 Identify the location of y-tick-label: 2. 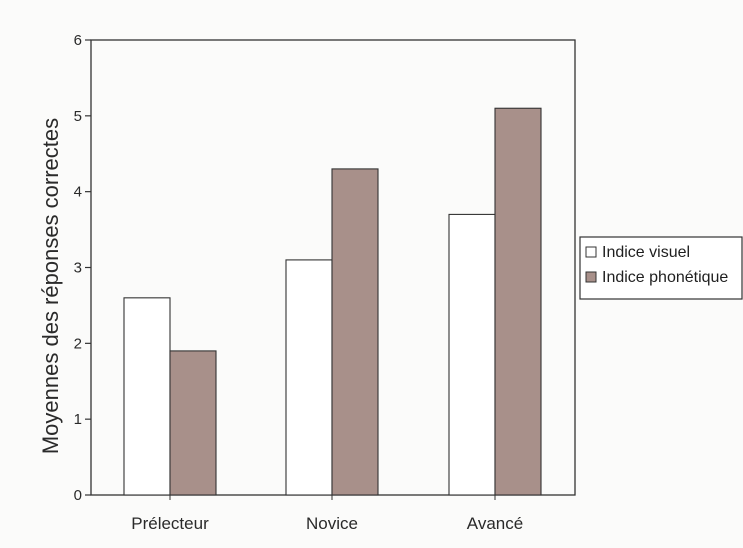
(78, 343).